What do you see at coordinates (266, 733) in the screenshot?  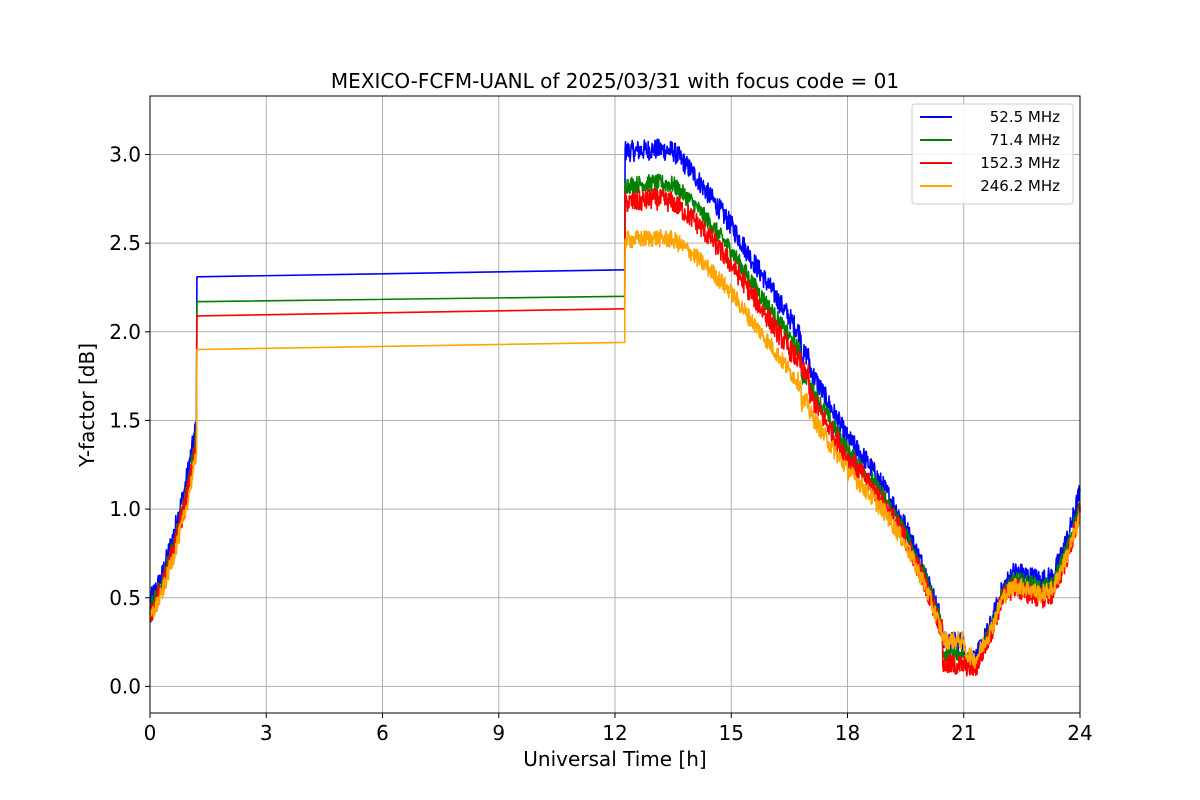 I see `x-tick-label: 3` at bounding box center [266, 733].